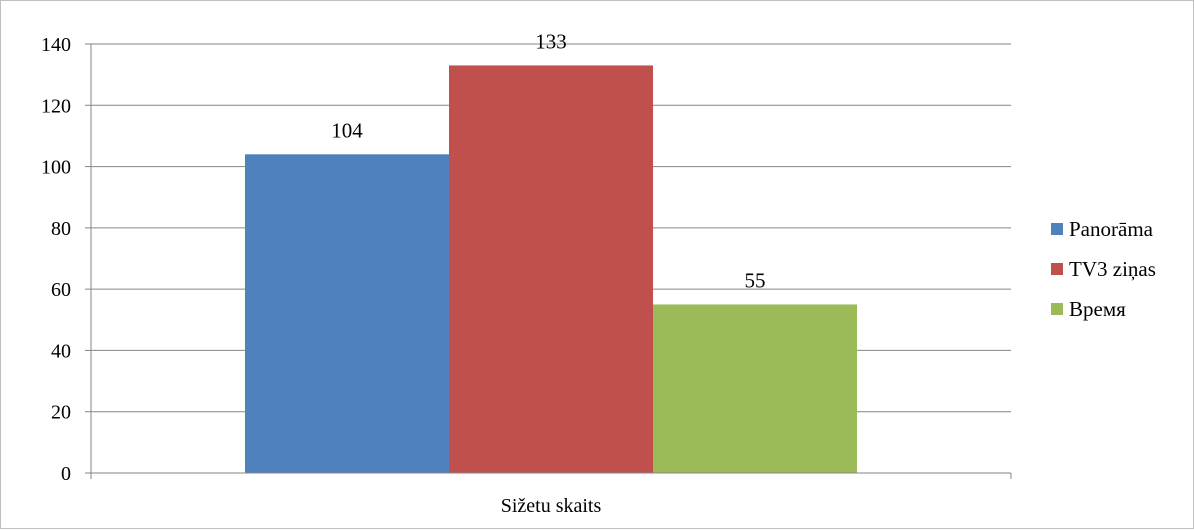 Image resolution: width=1194 pixels, height=530 pixels. I want to click on y-tick-label: 20, so click(61, 413).